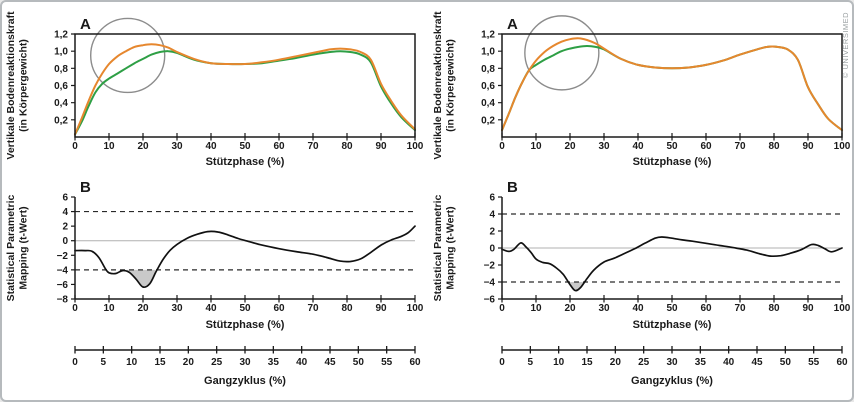  Describe the element at coordinates (245, 89) in the screenshot. I see `orange-curve` at that location.